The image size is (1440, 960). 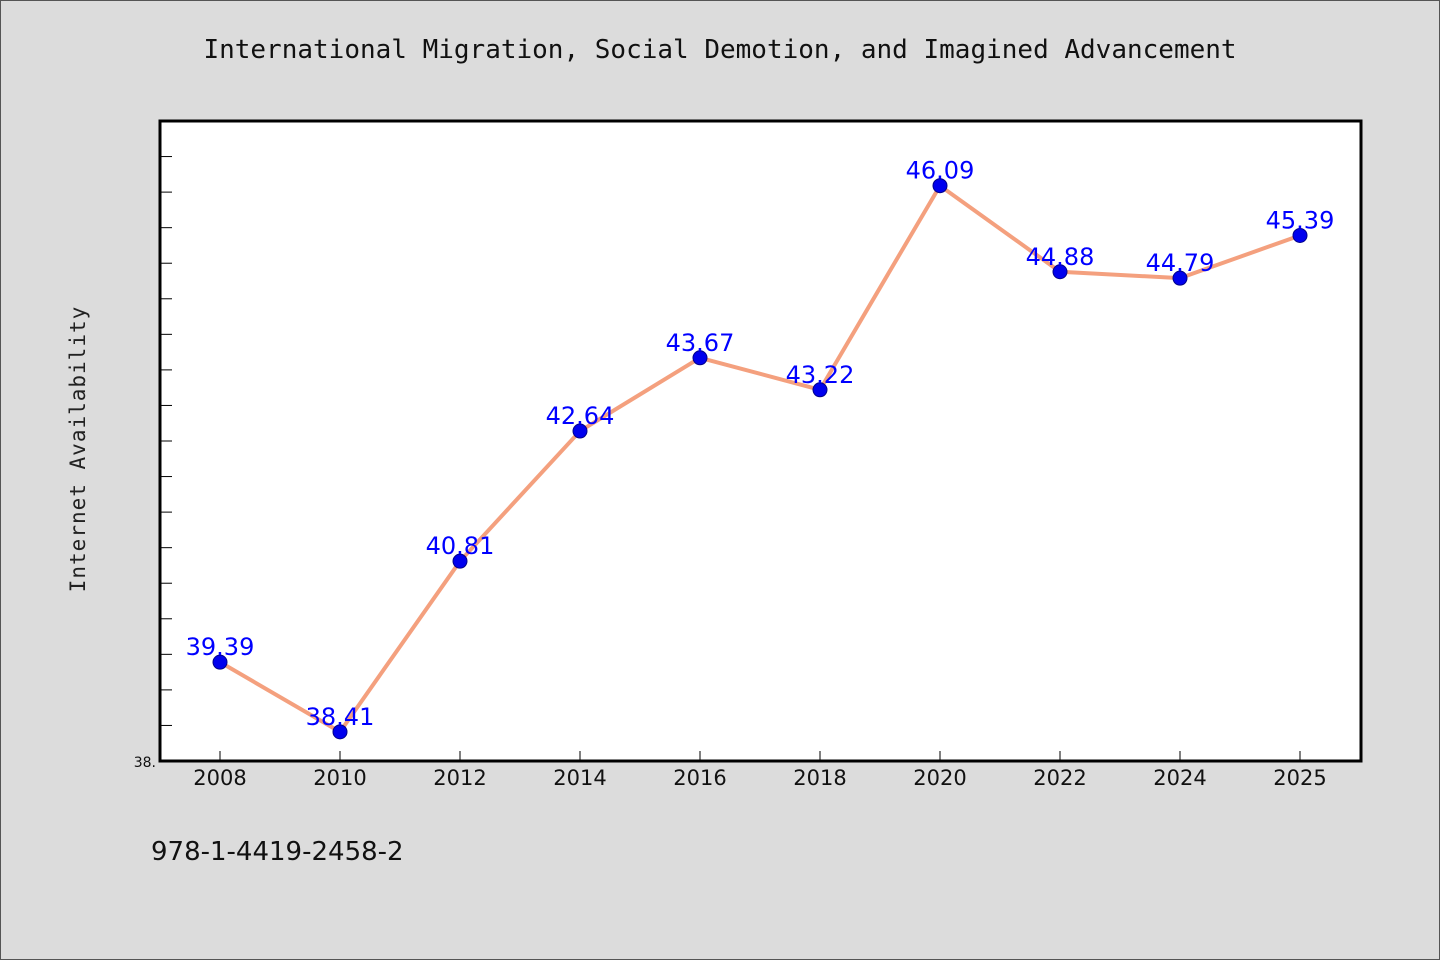 What do you see at coordinates (700, 343) in the screenshot?
I see `data-label: 43.67` at bounding box center [700, 343].